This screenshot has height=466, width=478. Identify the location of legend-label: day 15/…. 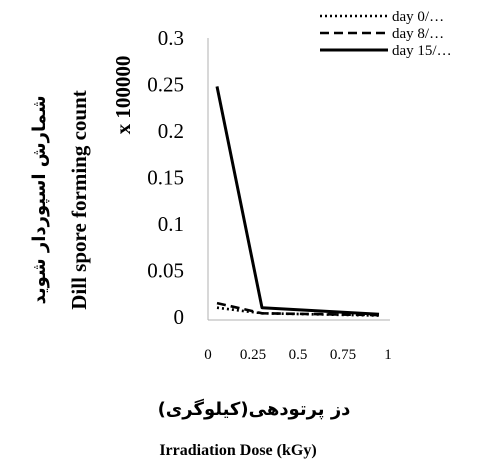
(422, 51).